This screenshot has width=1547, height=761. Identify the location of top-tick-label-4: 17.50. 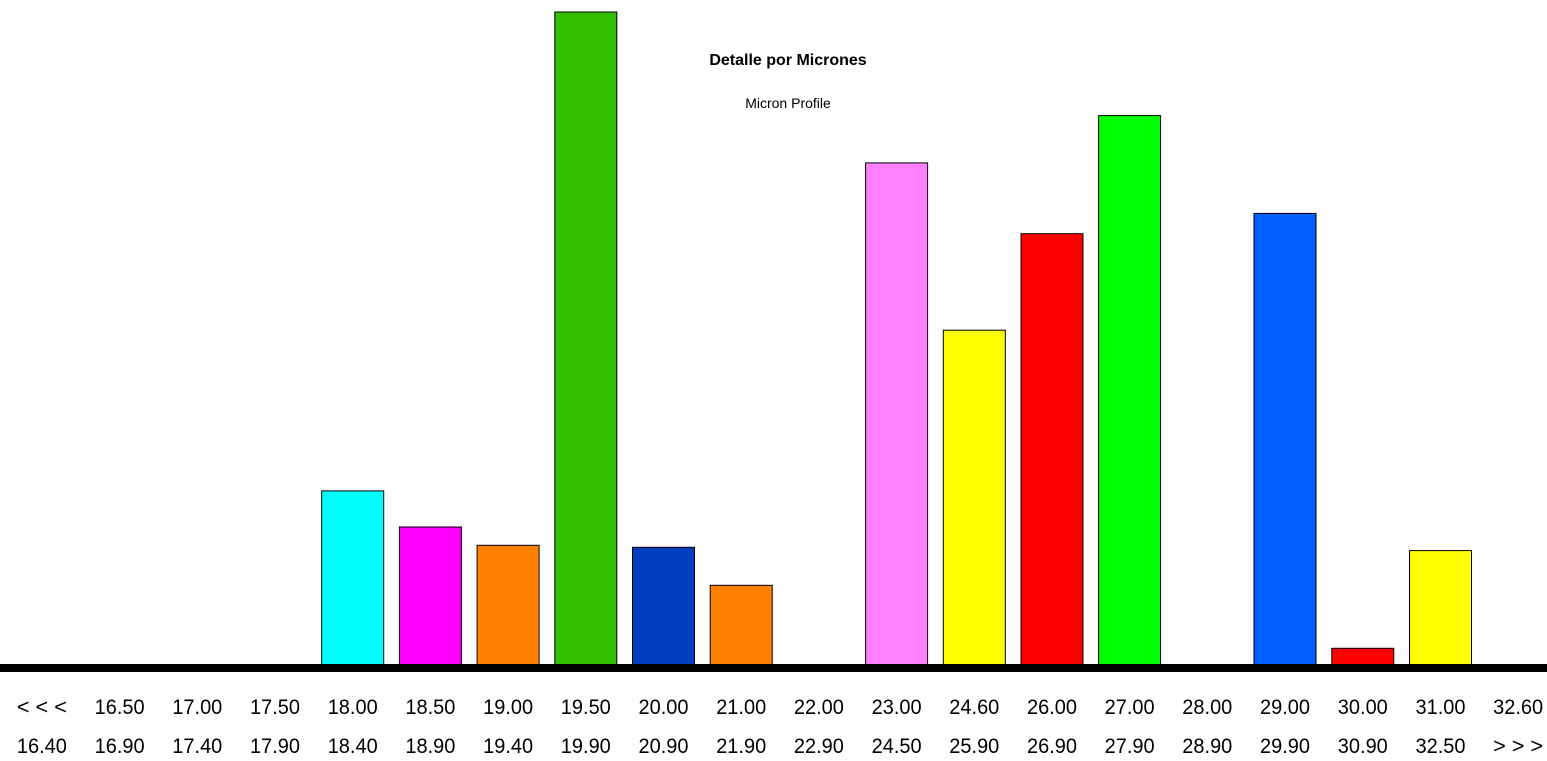
(275, 707).